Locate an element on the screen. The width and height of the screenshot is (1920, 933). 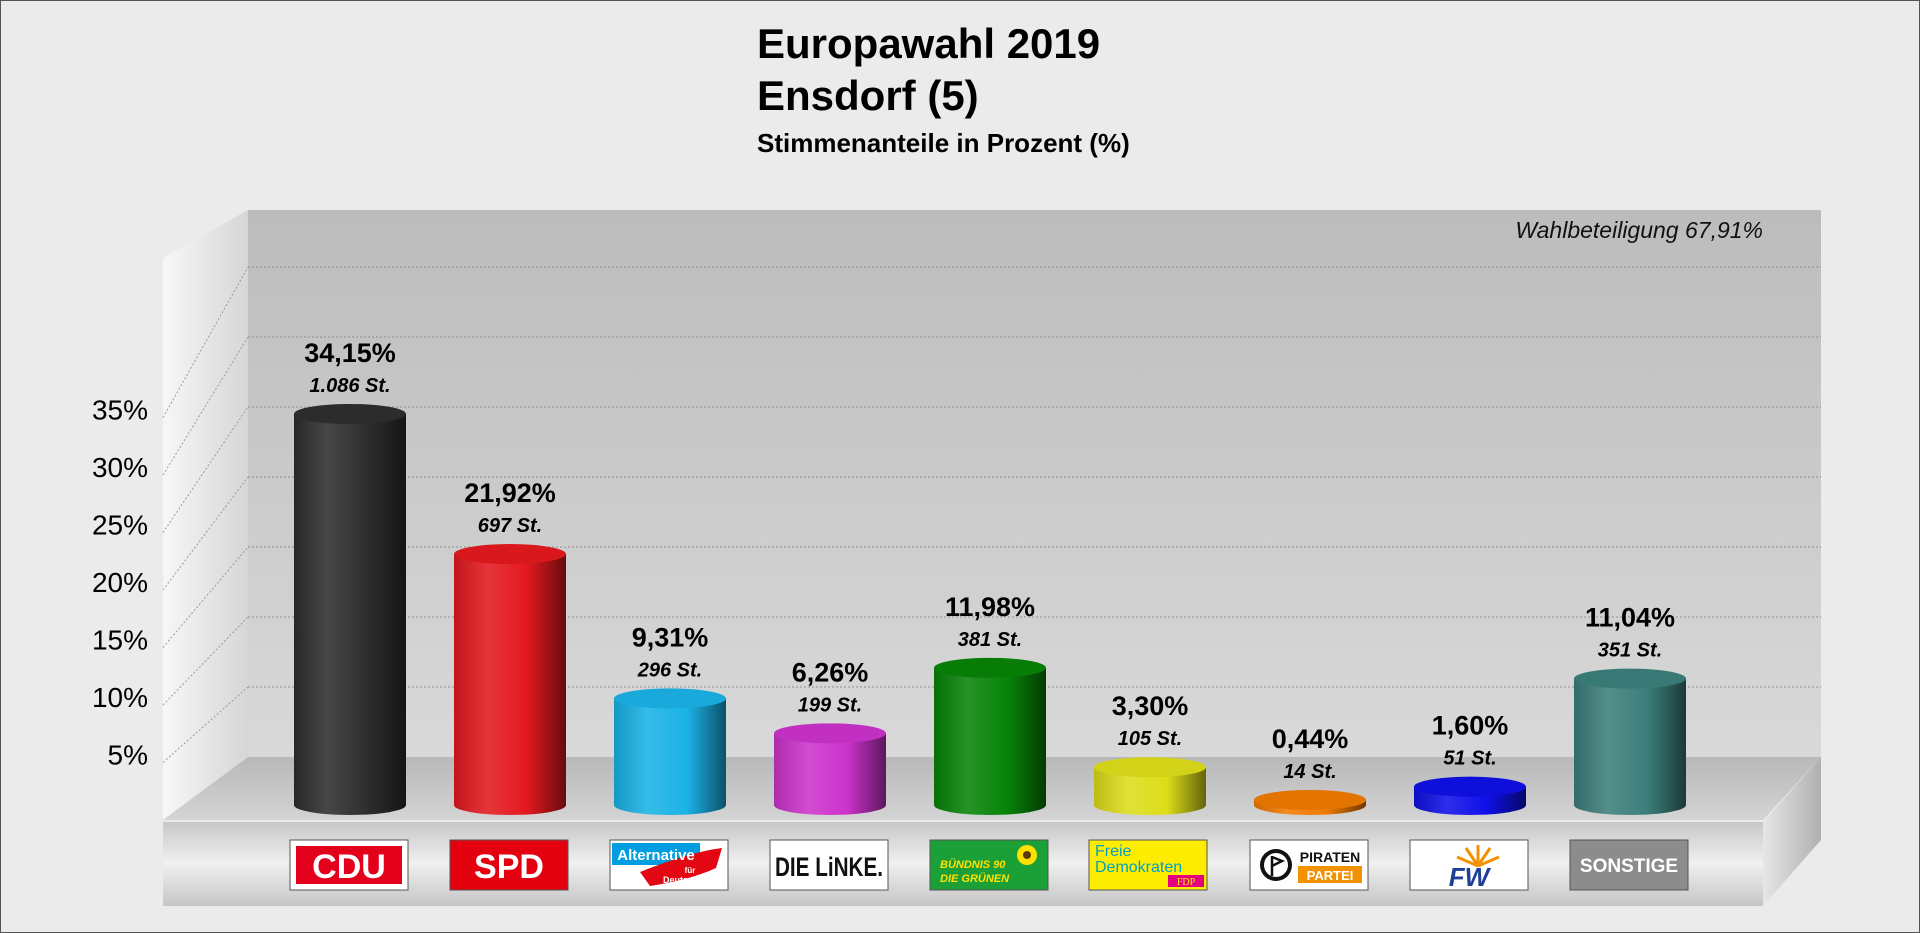
spd-logo: SPD is located at coordinates (509, 865).